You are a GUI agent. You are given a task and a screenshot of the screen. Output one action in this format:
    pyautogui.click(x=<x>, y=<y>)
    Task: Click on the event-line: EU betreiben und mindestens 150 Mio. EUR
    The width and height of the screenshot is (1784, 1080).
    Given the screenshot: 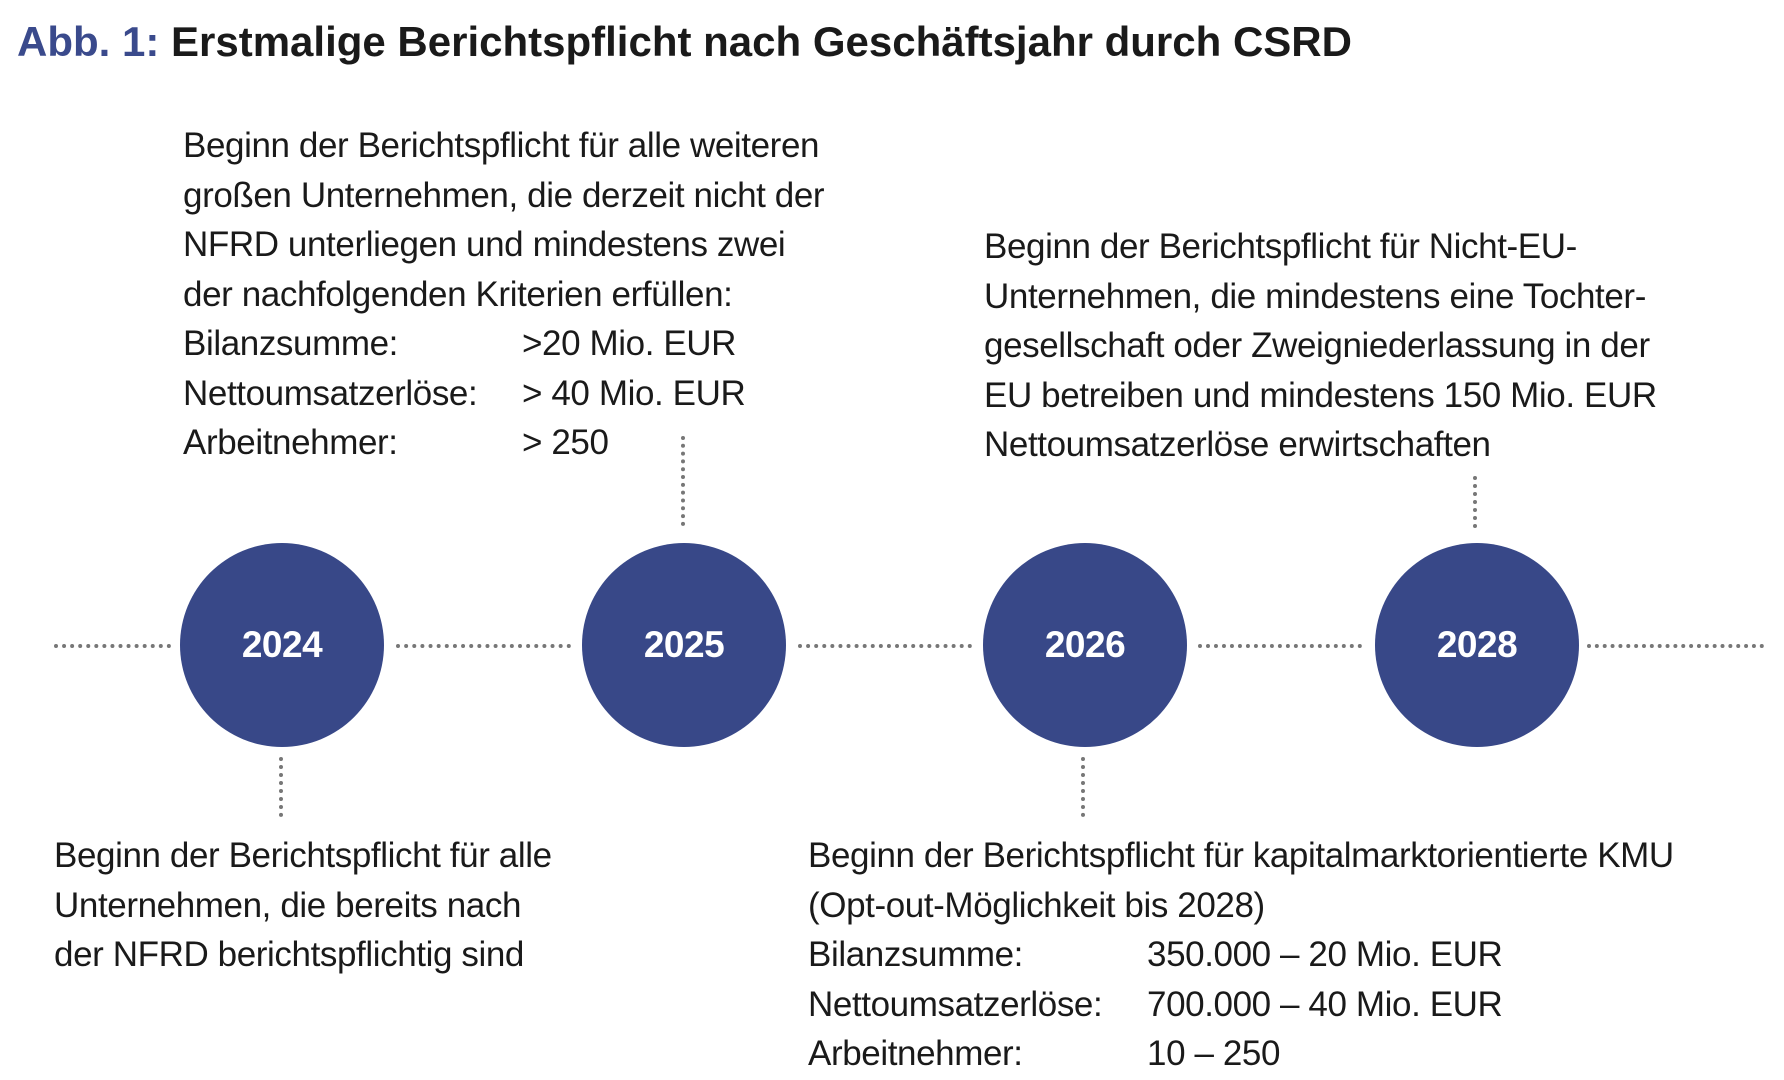 What is the action you would take?
    pyautogui.click(x=1320, y=395)
    